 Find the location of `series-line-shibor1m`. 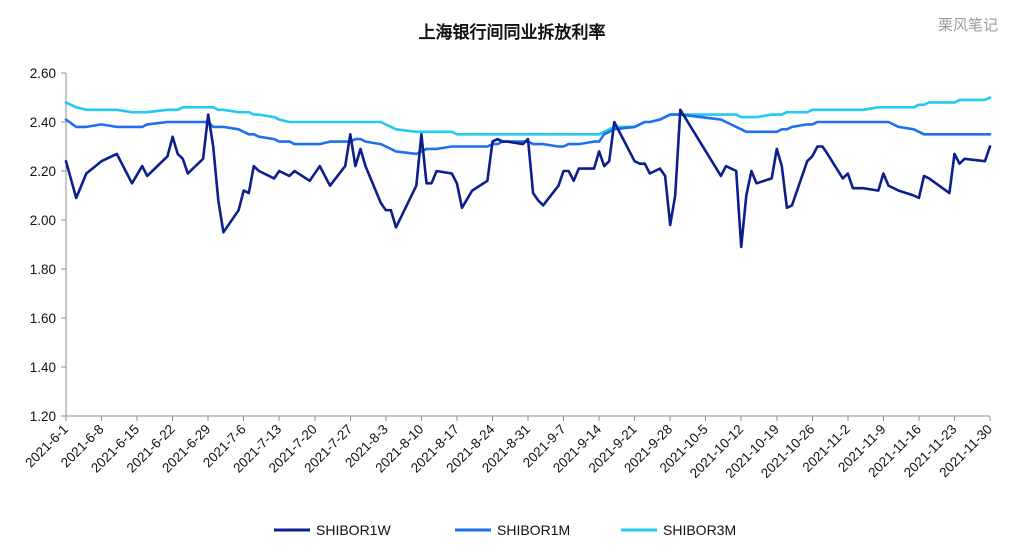

series-line-shibor1m is located at coordinates (528, 134).